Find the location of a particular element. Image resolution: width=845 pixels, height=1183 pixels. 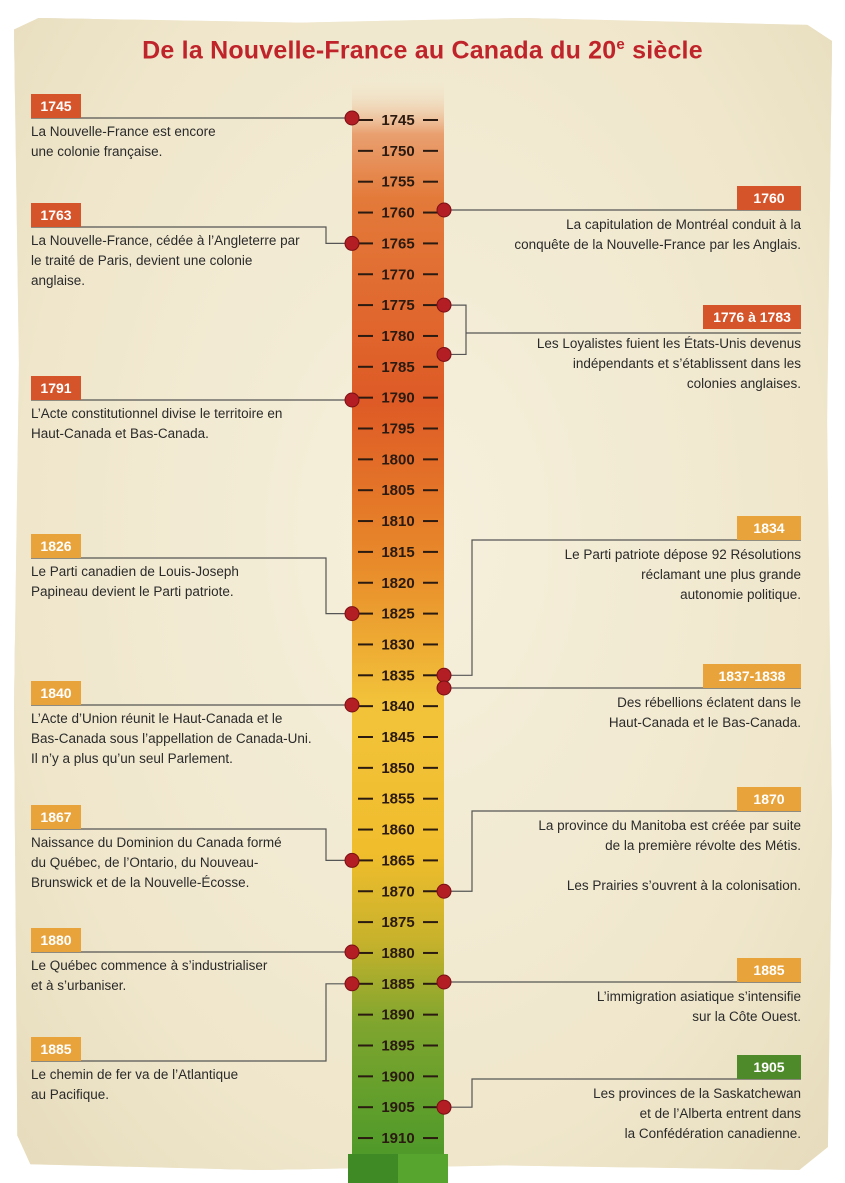

tick-label: 1820 is located at coordinates (397, 583).